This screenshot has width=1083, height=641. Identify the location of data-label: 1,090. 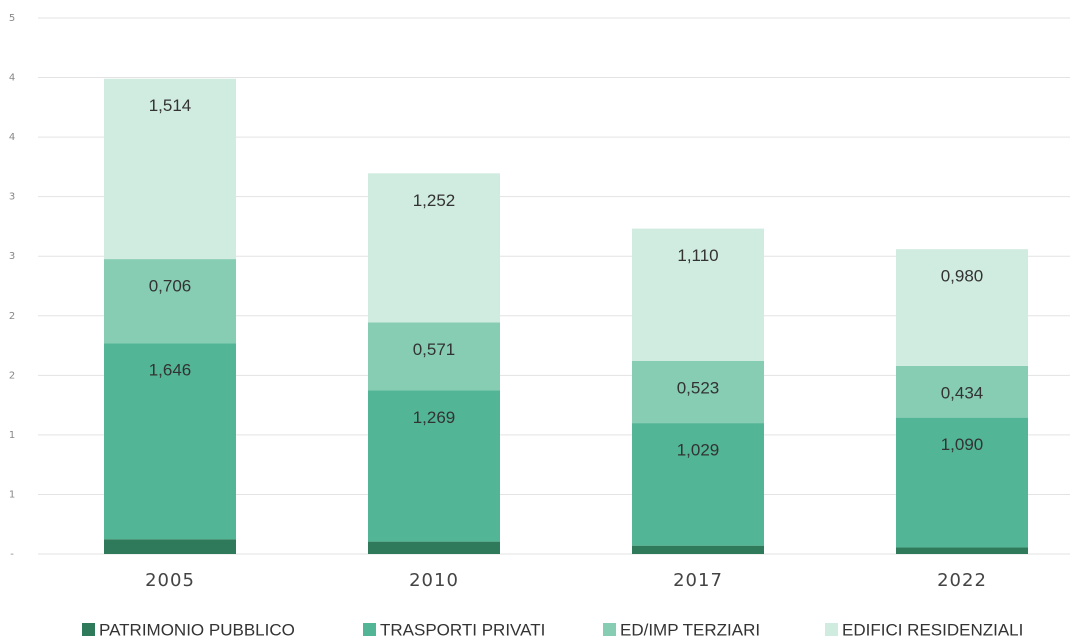
(962, 444).